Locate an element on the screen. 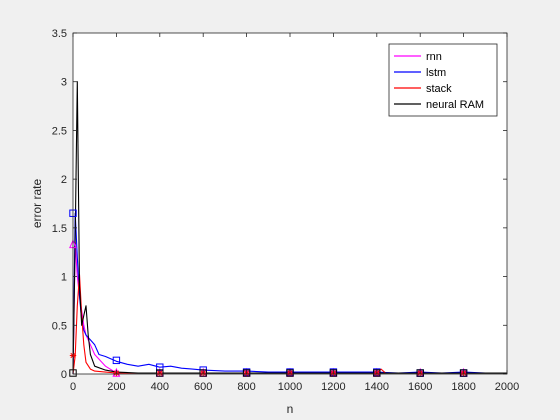 The height and width of the screenshot is (420, 560). x-tick-label: 1600 is located at coordinates (420, 387).